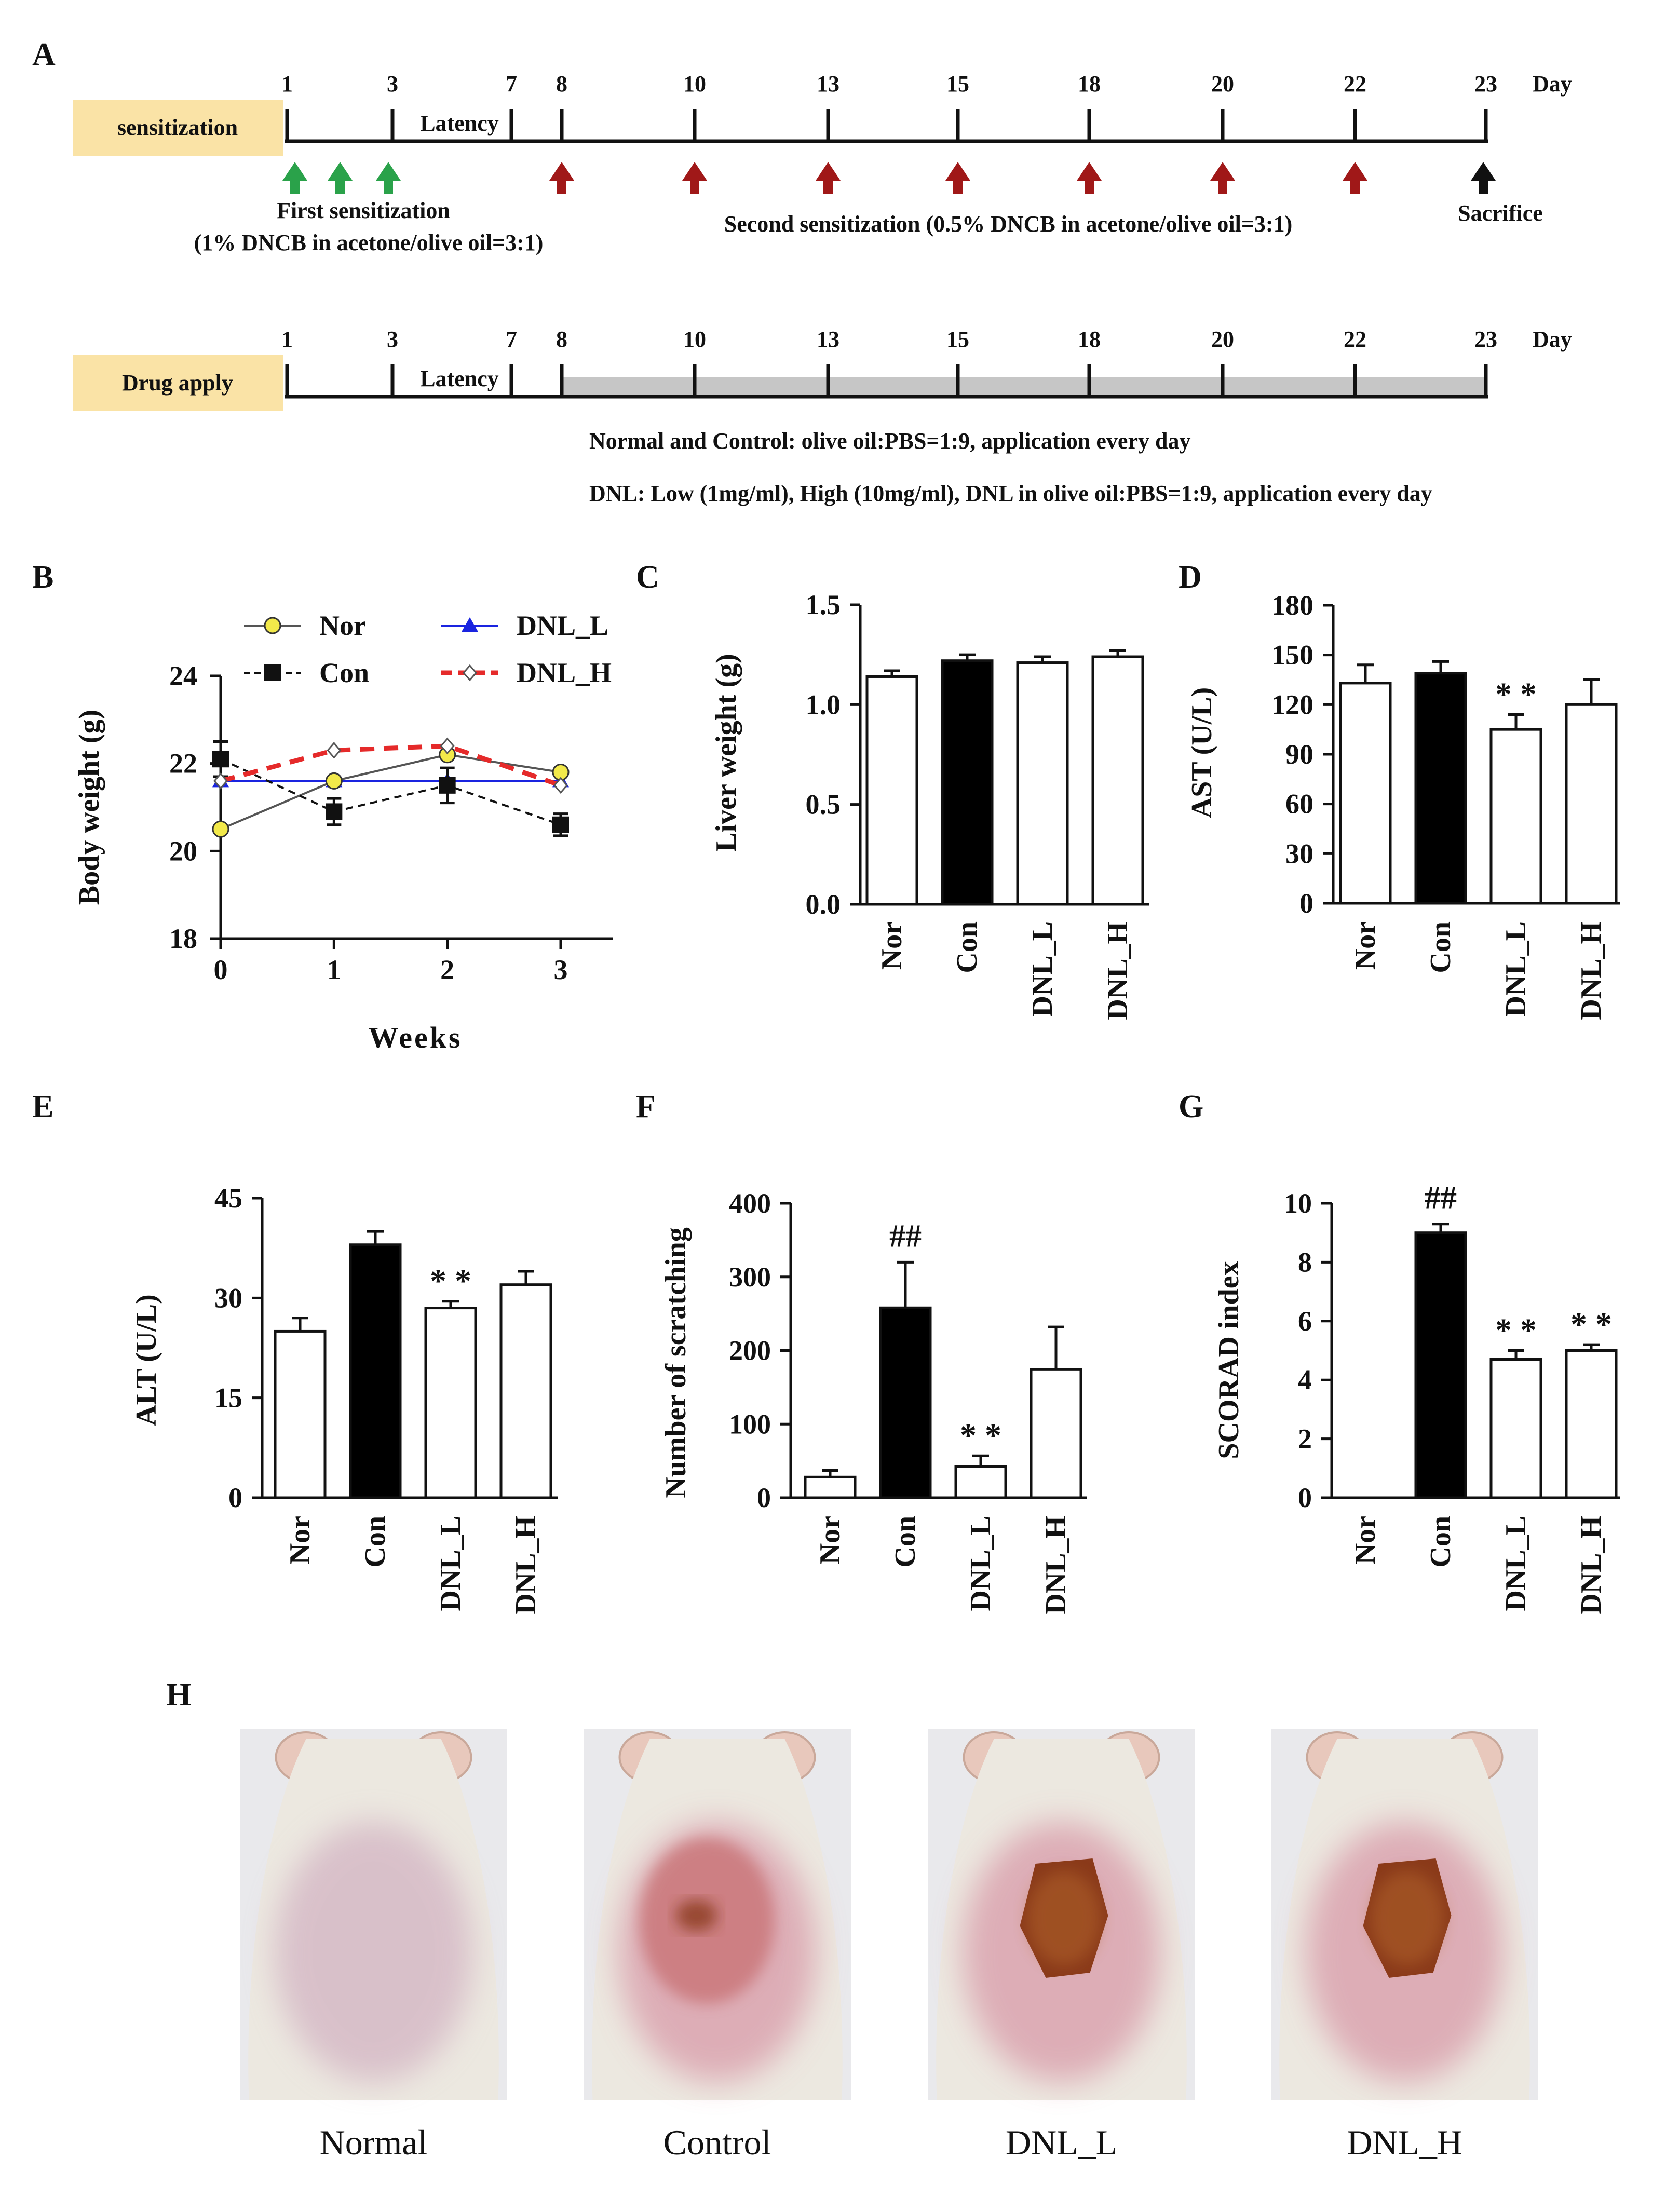  I want to click on red-arrow-day-20-shaft, so click(1222, 187).